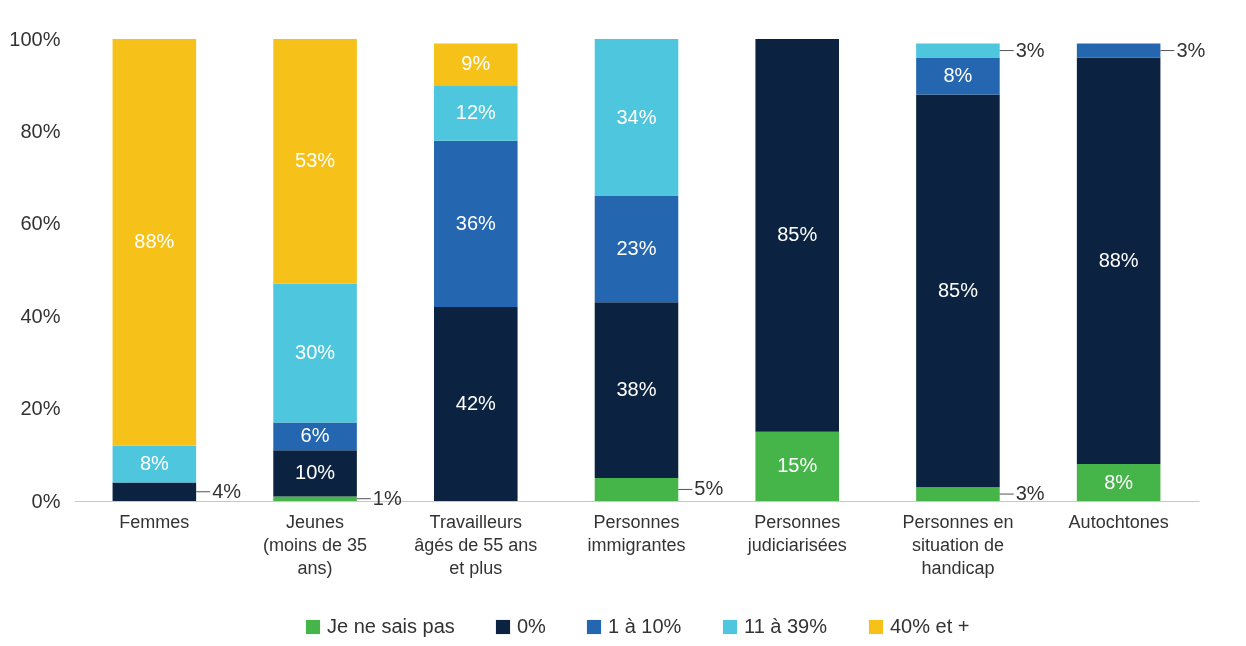 This screenshot has height=646, width=1246. I want to click on data-label: 53%, so click(315, 160).